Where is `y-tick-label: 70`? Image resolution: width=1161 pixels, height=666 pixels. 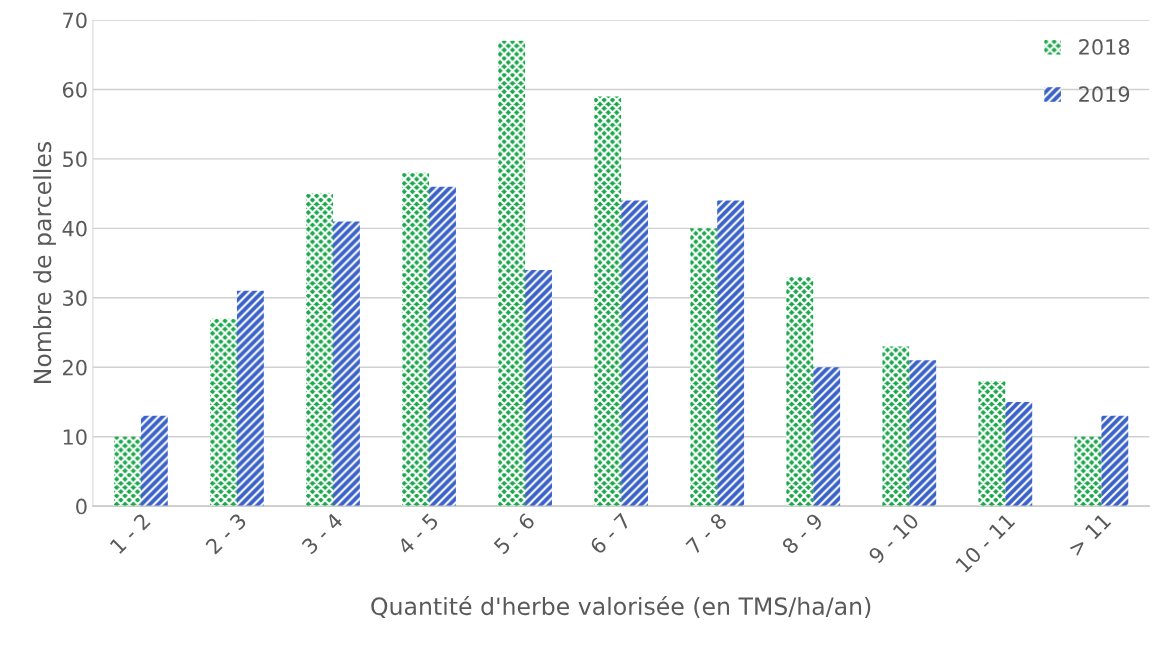 y-tick-label: 70 is located at coordinates (75, 20).